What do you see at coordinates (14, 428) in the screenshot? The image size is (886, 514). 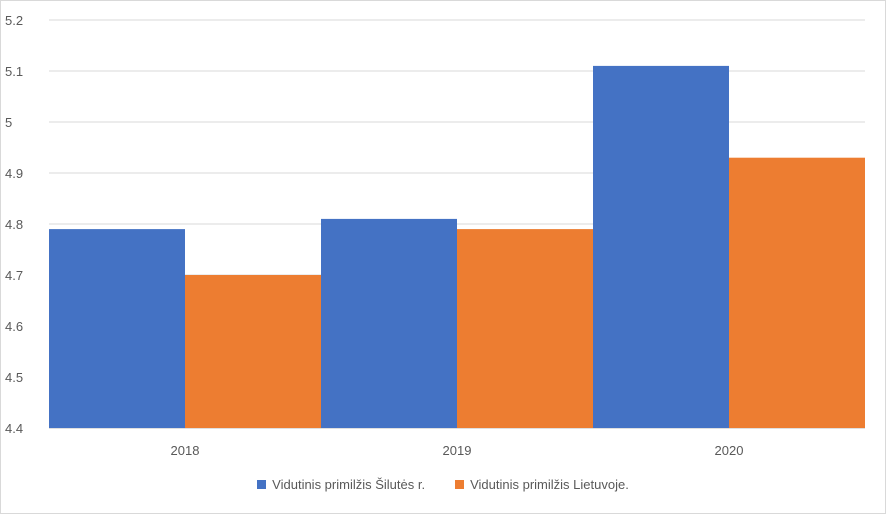 I see `y-tick-label: 4.4` at bounding box center [14, 428].